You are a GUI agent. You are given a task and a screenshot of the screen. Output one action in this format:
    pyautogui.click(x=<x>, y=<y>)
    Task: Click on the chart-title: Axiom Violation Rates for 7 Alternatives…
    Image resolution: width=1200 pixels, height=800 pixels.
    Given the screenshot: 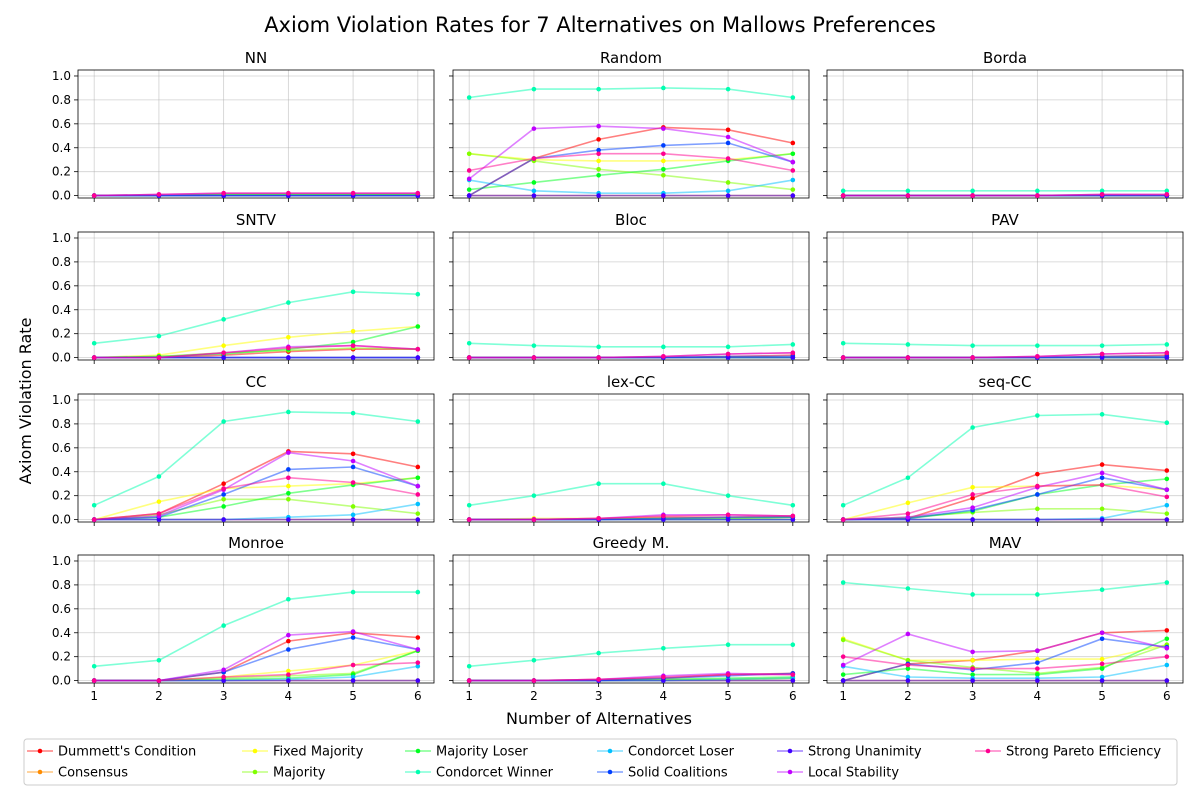 What is the action you would take?
    pyautogui.click(x=600, y=25)
    